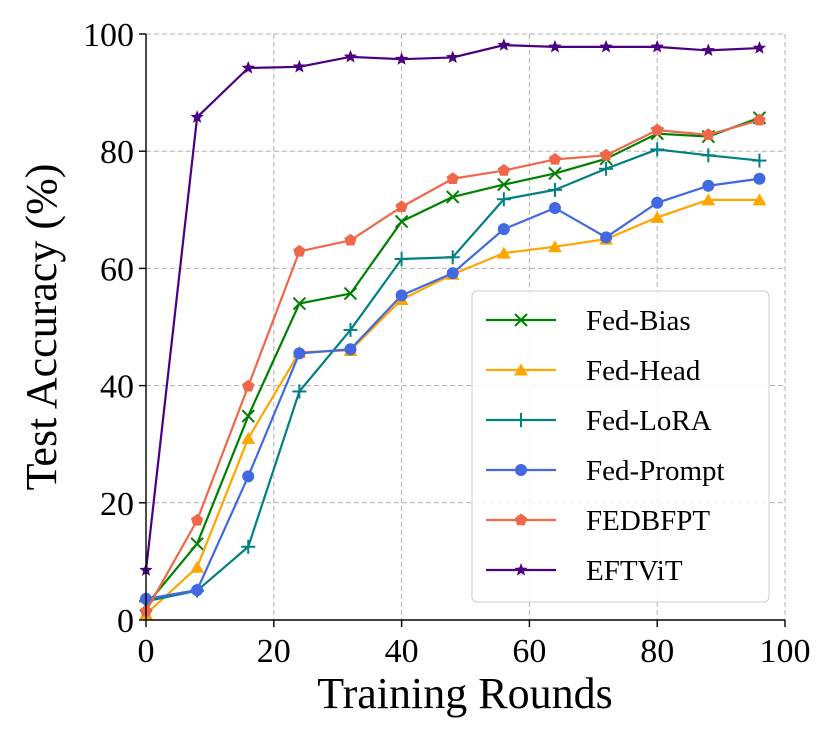 This screenshot has height=741, width=830. What do you see at coordinates (117, 387) in the screenshot?
I see `y-tick-label: 40` at bounding box center [117, 387].